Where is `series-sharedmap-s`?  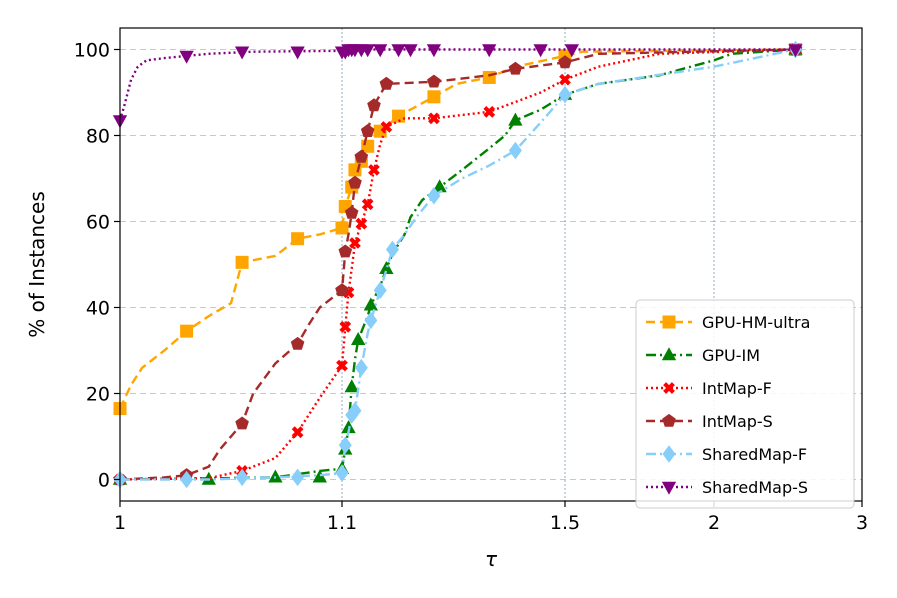 series-sharedmap-s is located at coordinates (457, 86).